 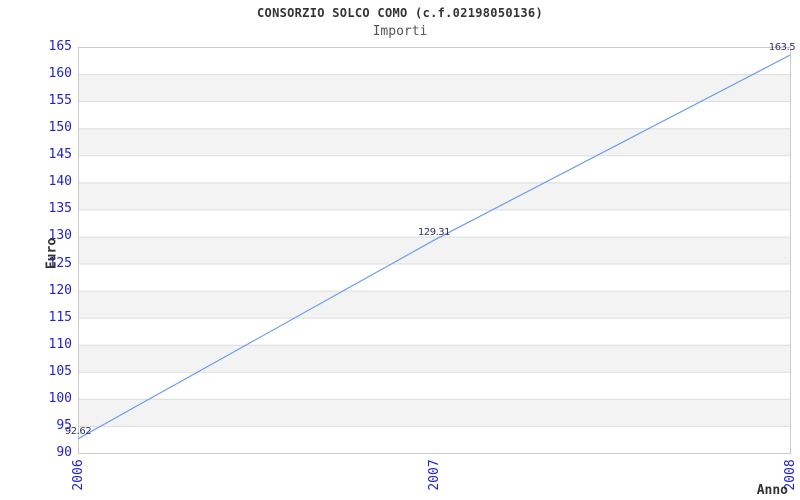 What do you see at coordinates (60, 155) in the screenshot?
I see `y-tick-label: 145` at bounding box center [60, 155].